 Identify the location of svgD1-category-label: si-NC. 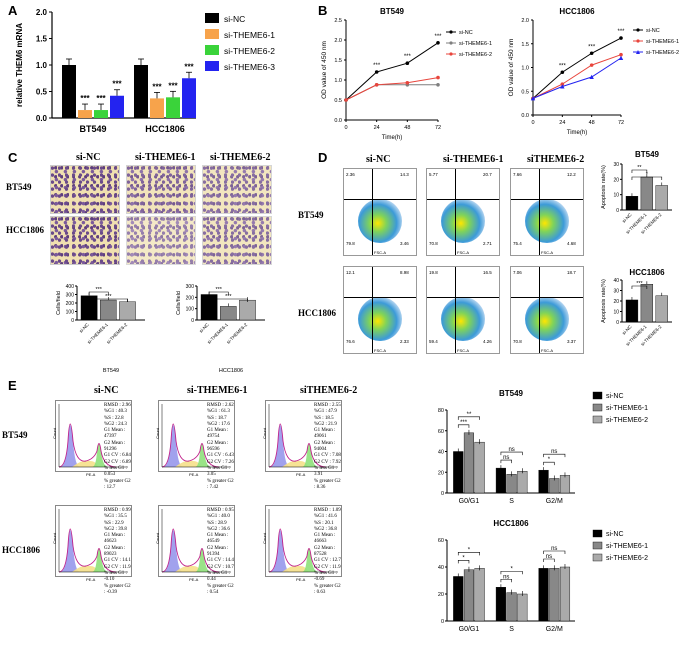
(627, 218).